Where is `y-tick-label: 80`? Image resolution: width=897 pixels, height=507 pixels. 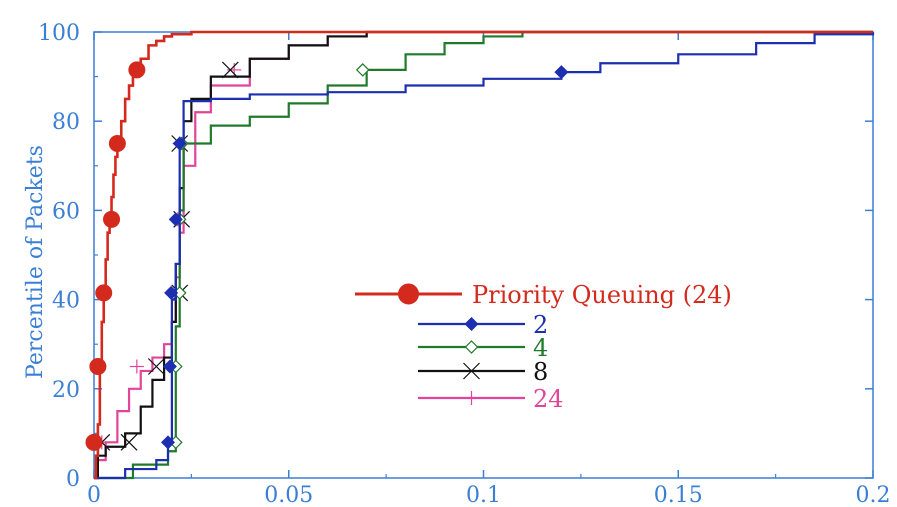
y-tick-label: 80 is located at coordinates (66, 122).